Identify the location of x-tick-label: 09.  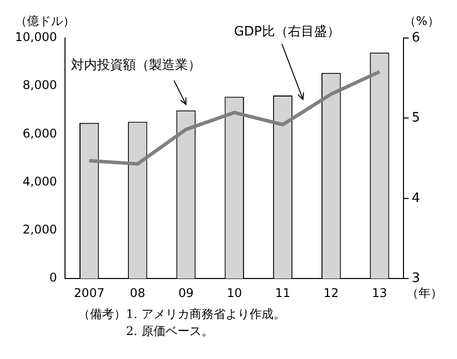
(186, 293).